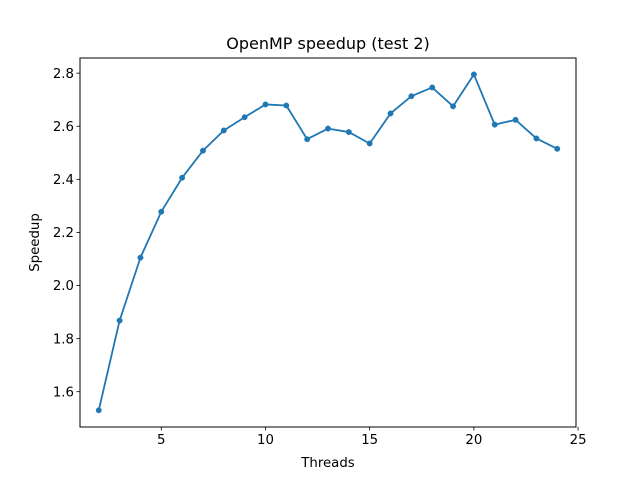 The image size is (640, 480). What do you see at coordinates (63, 127) in the screenshot?
I see `y-tick-label: 2.6` at bounding box center [63, 127].